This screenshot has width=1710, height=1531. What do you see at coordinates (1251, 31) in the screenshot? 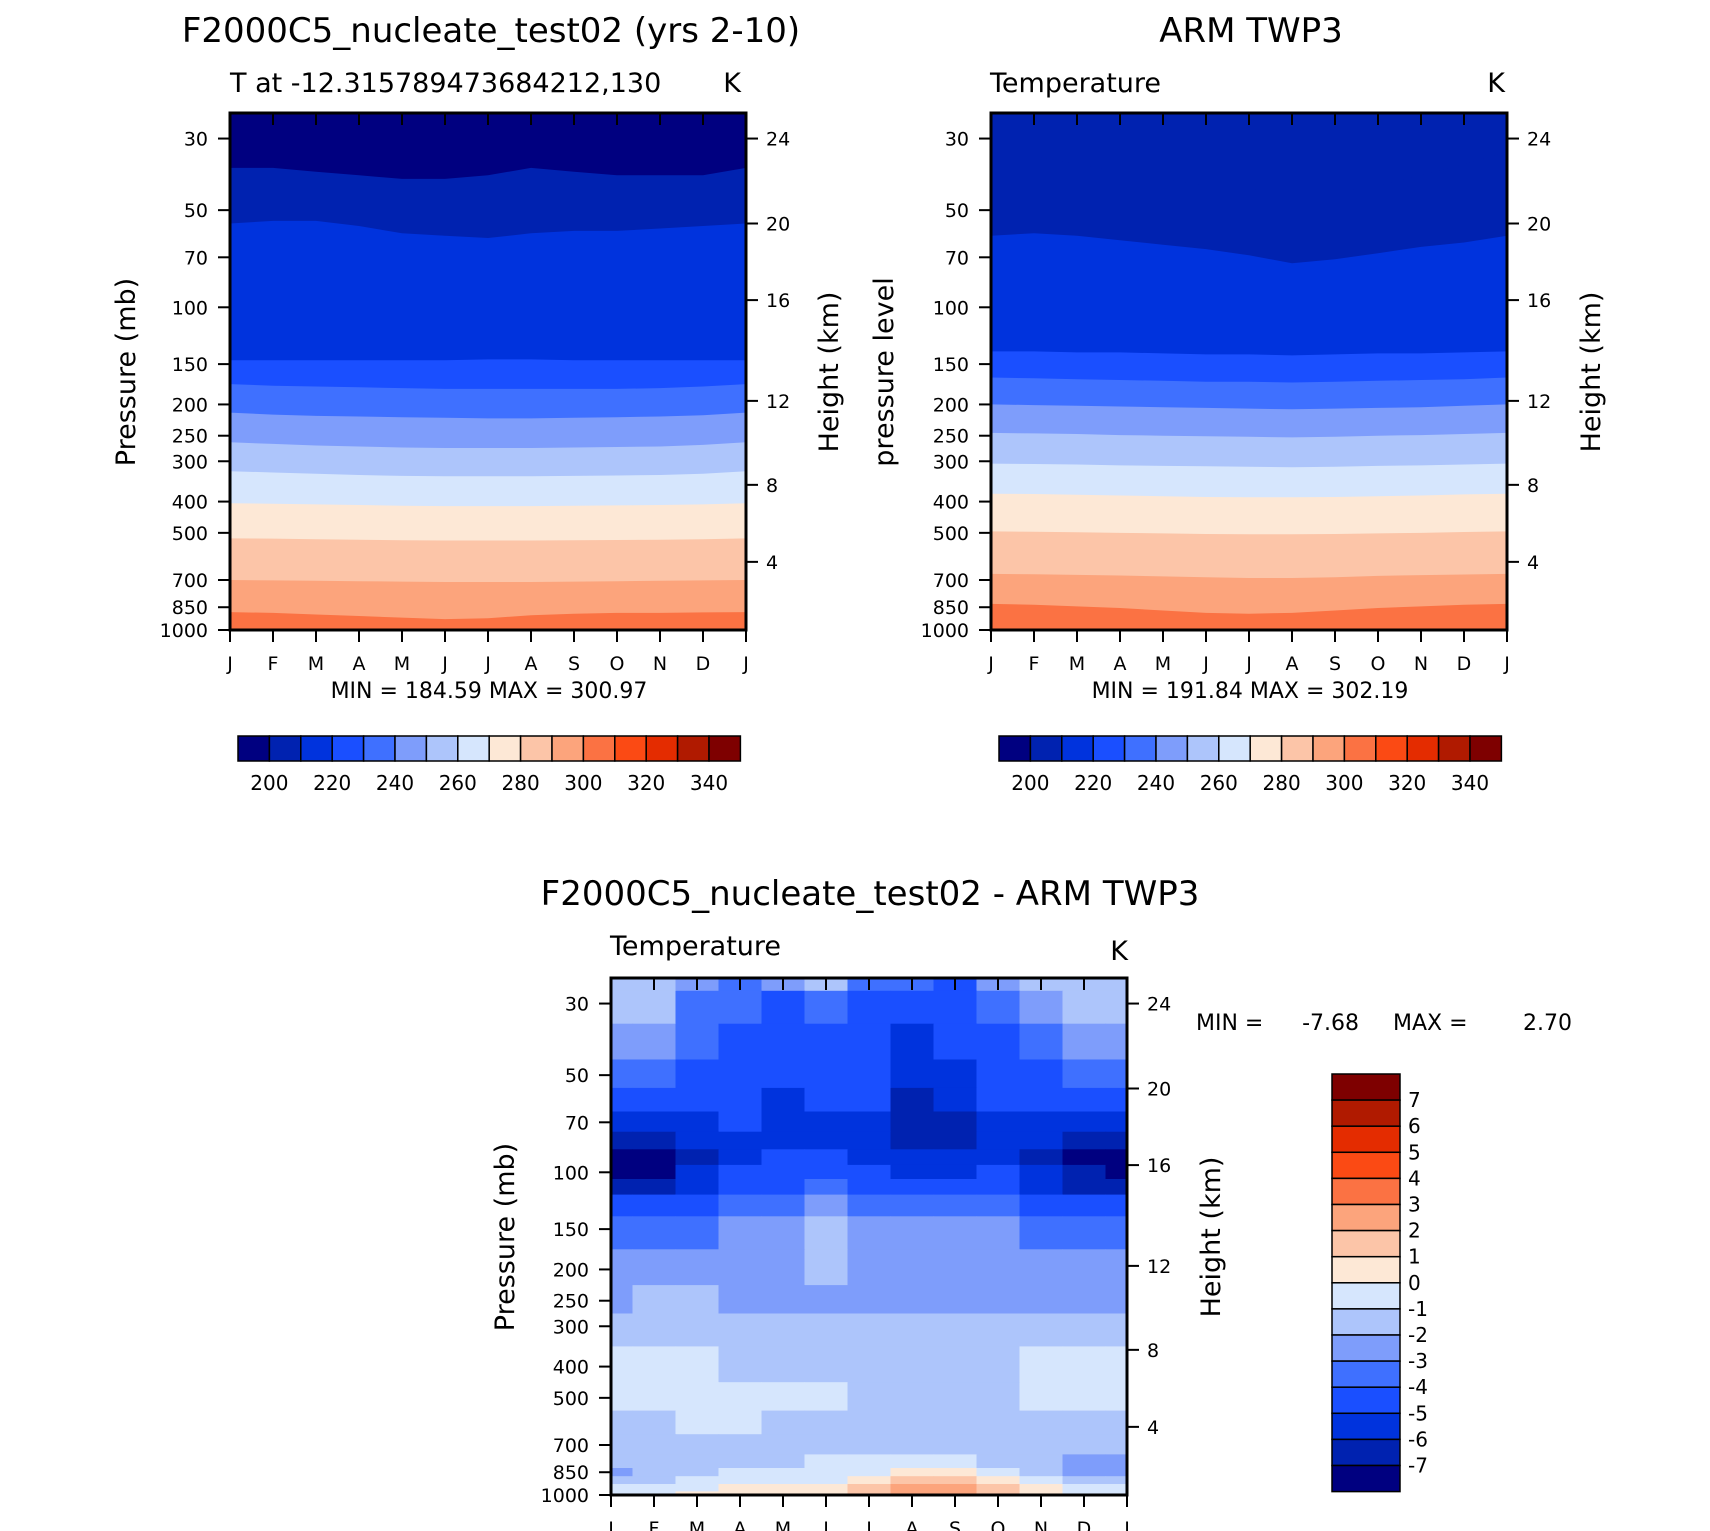
I see `panel-title: ARM TWP3` at bounding box center [1251, 31].